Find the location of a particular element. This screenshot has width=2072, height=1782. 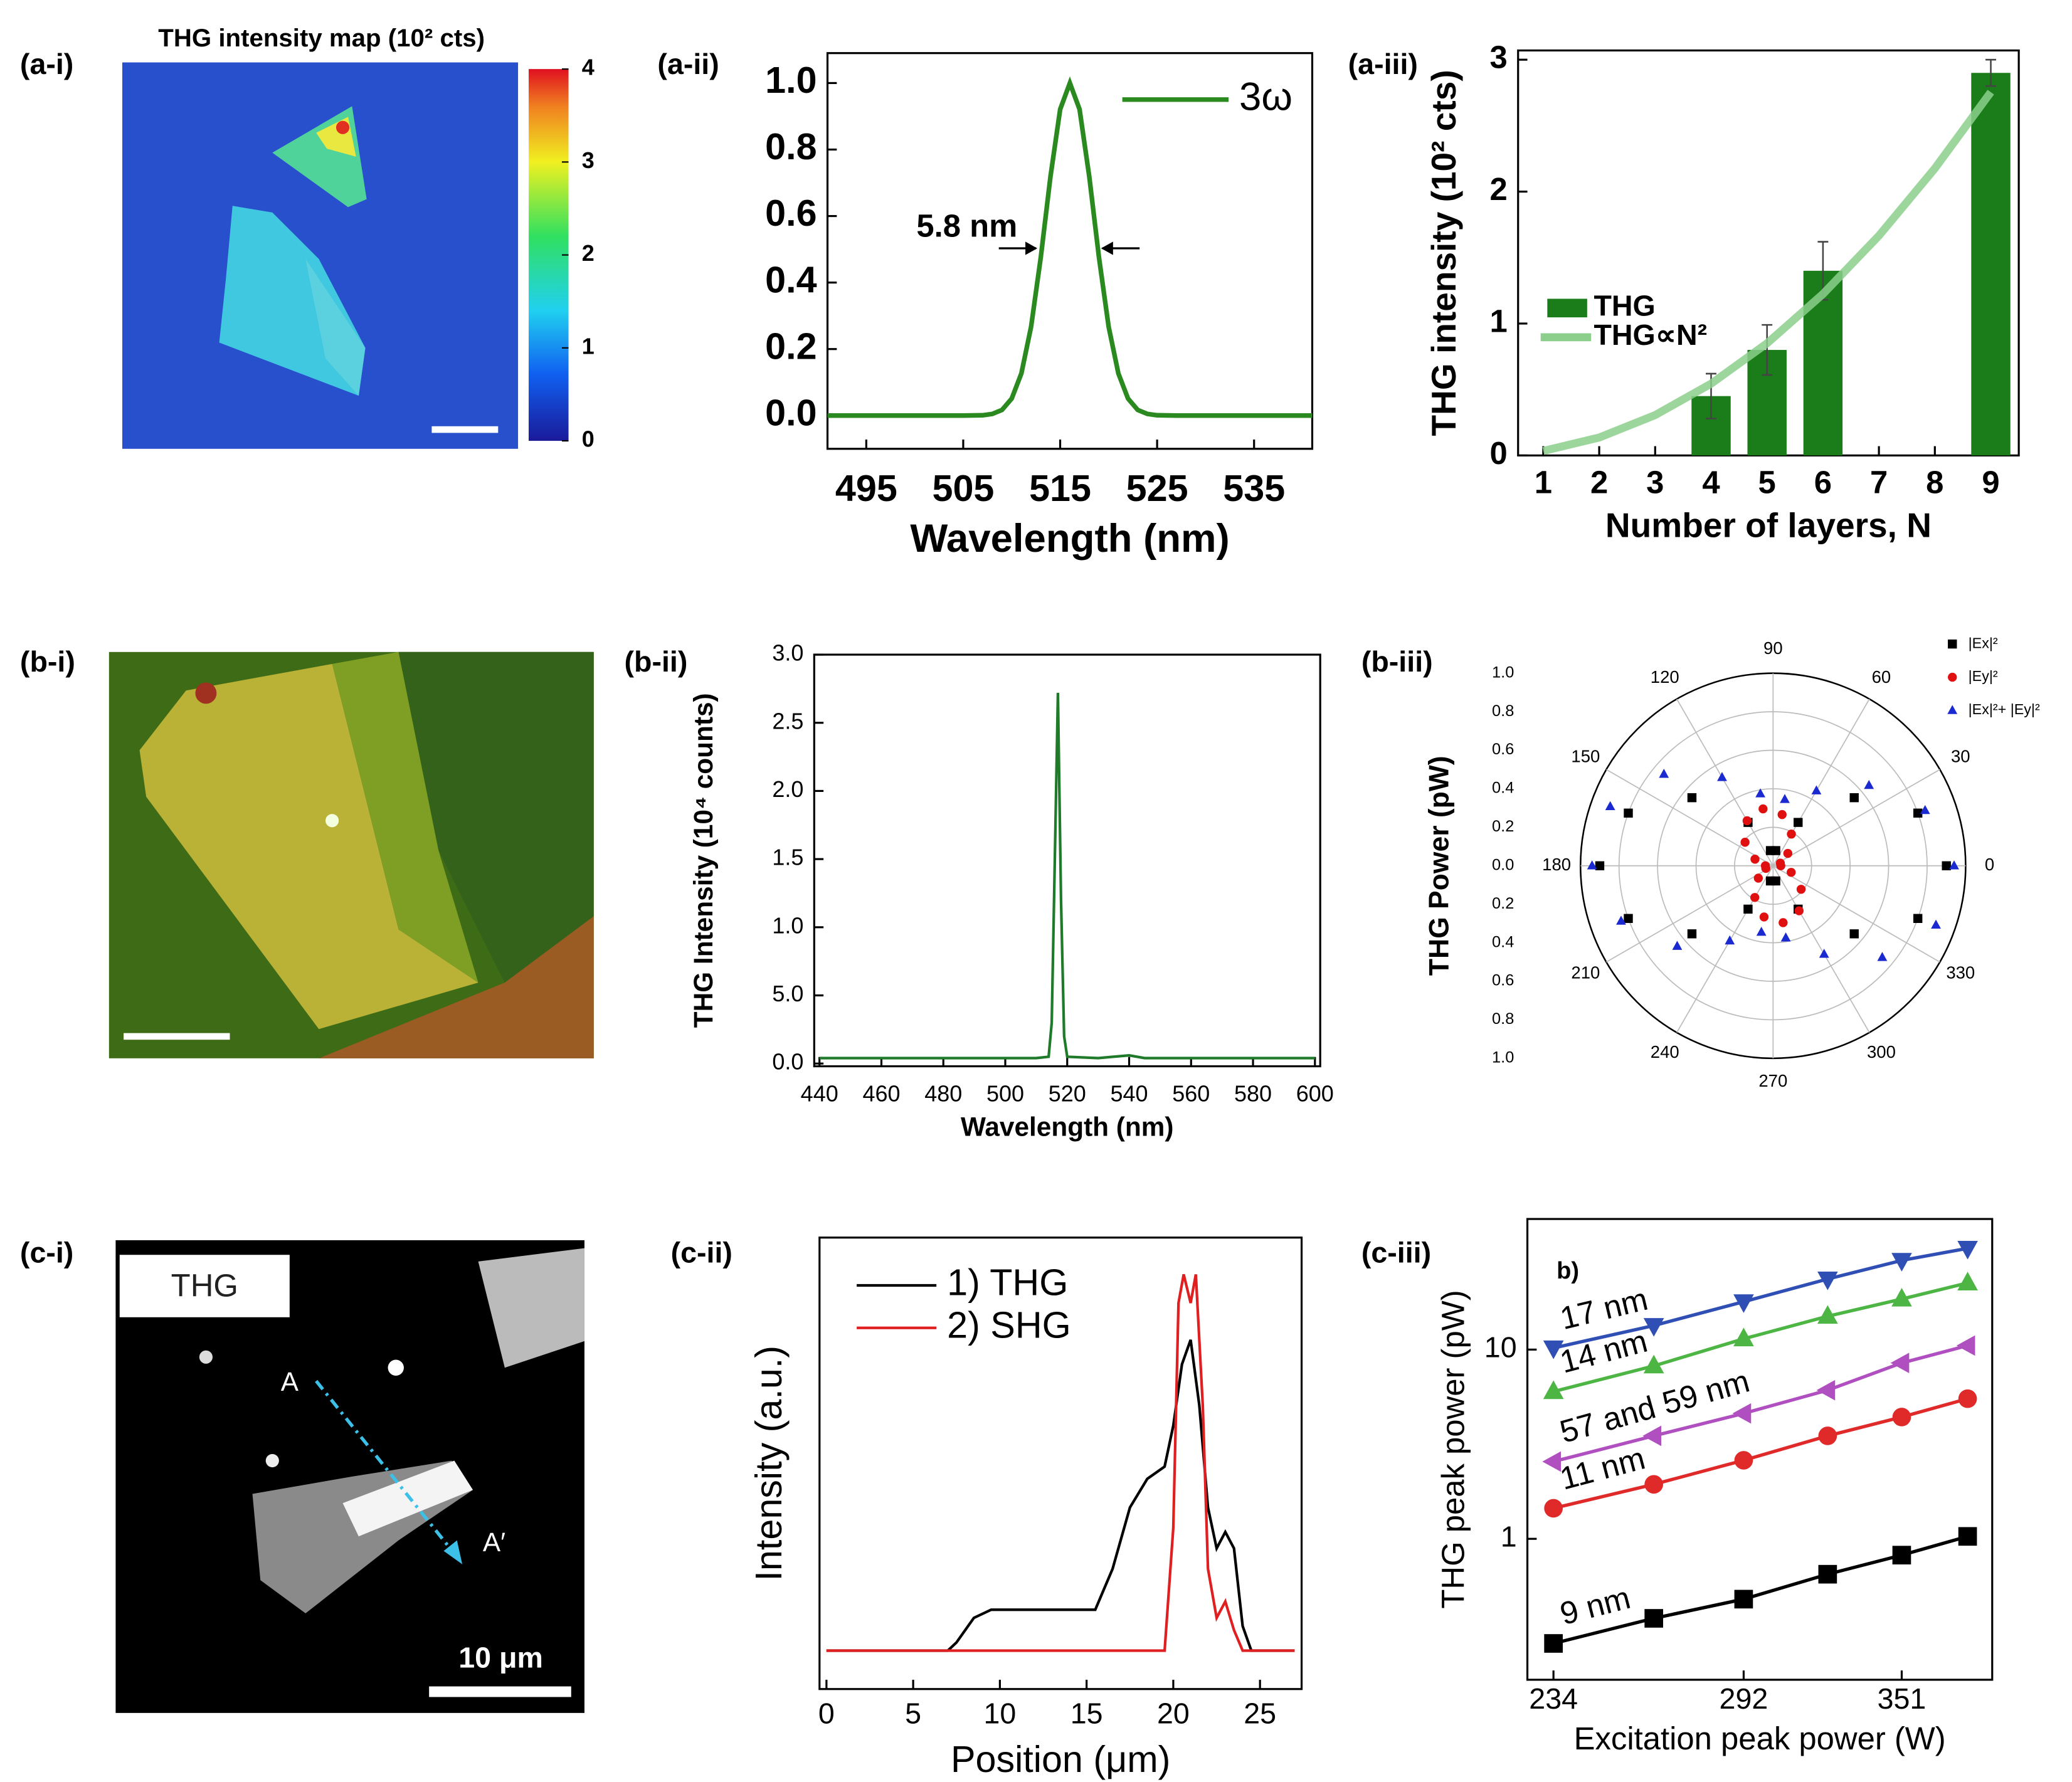

legend-label: |Ex|² is located at coordinates (1983, 643).